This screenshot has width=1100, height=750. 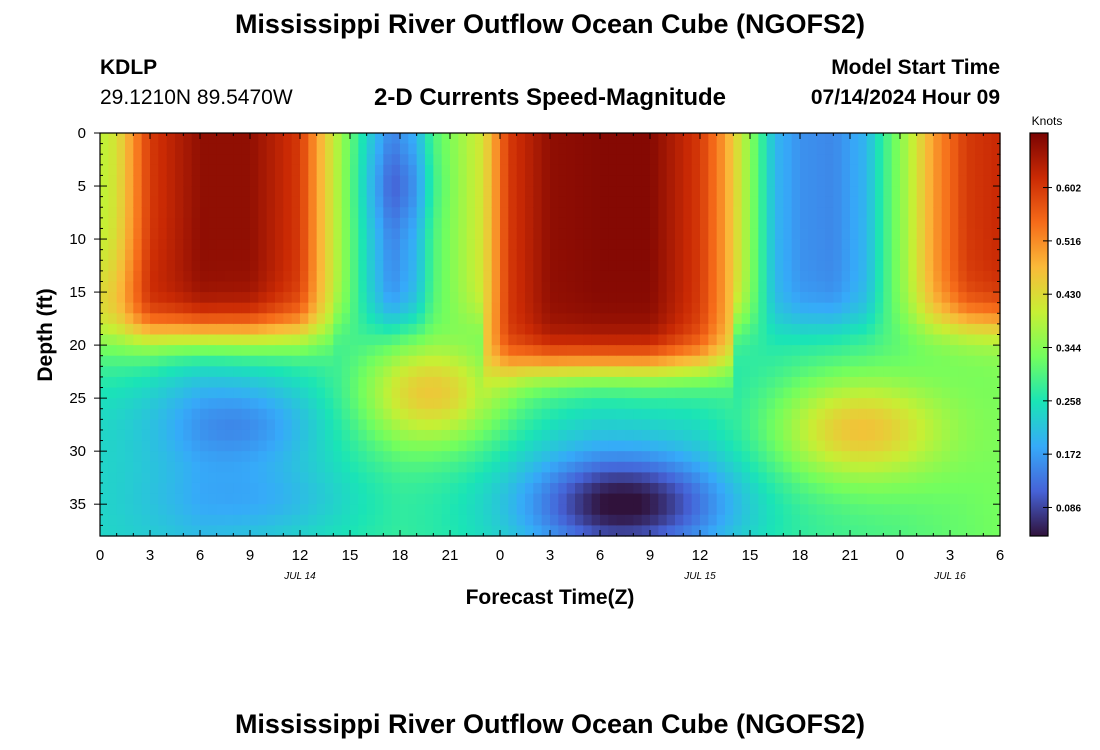 What do you see at coordinates (1068, 349) in the screenshot?
I see `colorbar-tick-label: 0.344` at bounding box center [1068, 349].